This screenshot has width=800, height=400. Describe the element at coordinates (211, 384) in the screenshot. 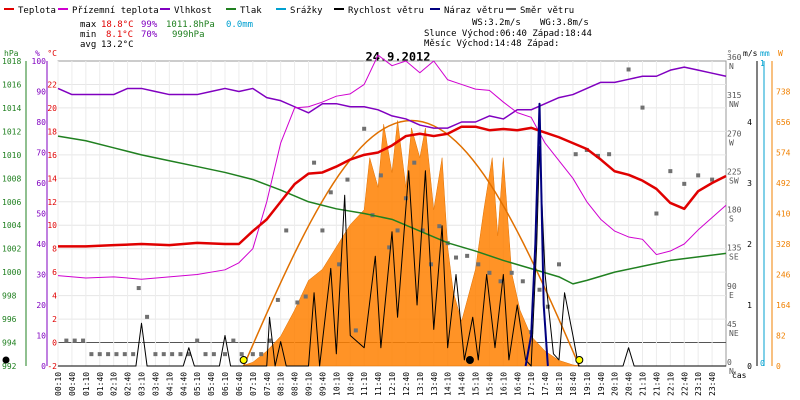

I see `tick-label-time: 05:40` at that location.